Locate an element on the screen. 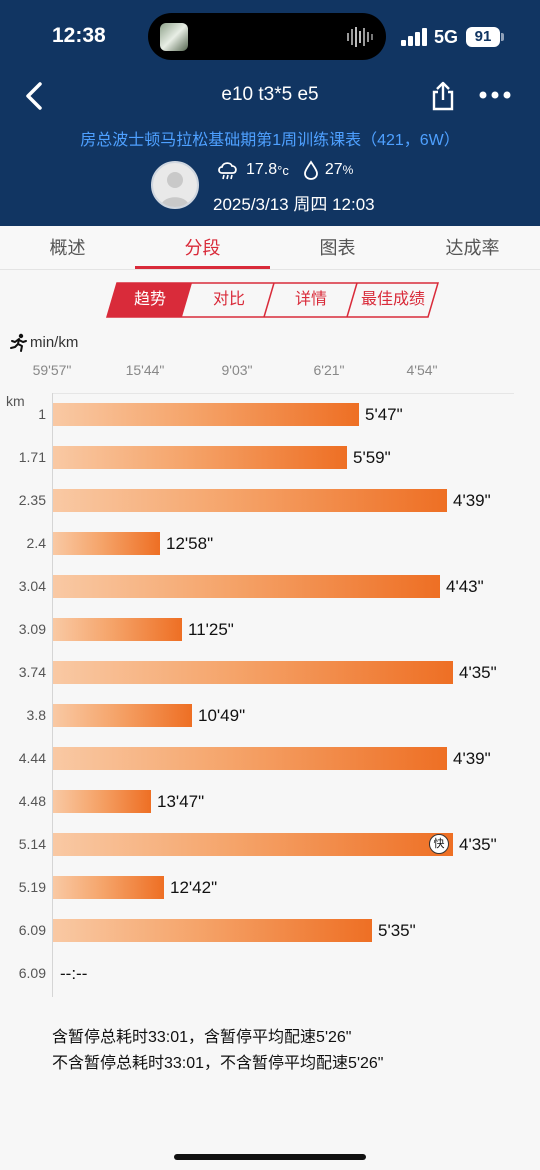 This screenshot has height=1170, width=540. segment-control: 趋势 对比 详情 最佳成绩 is located at coordinates (272, 300).